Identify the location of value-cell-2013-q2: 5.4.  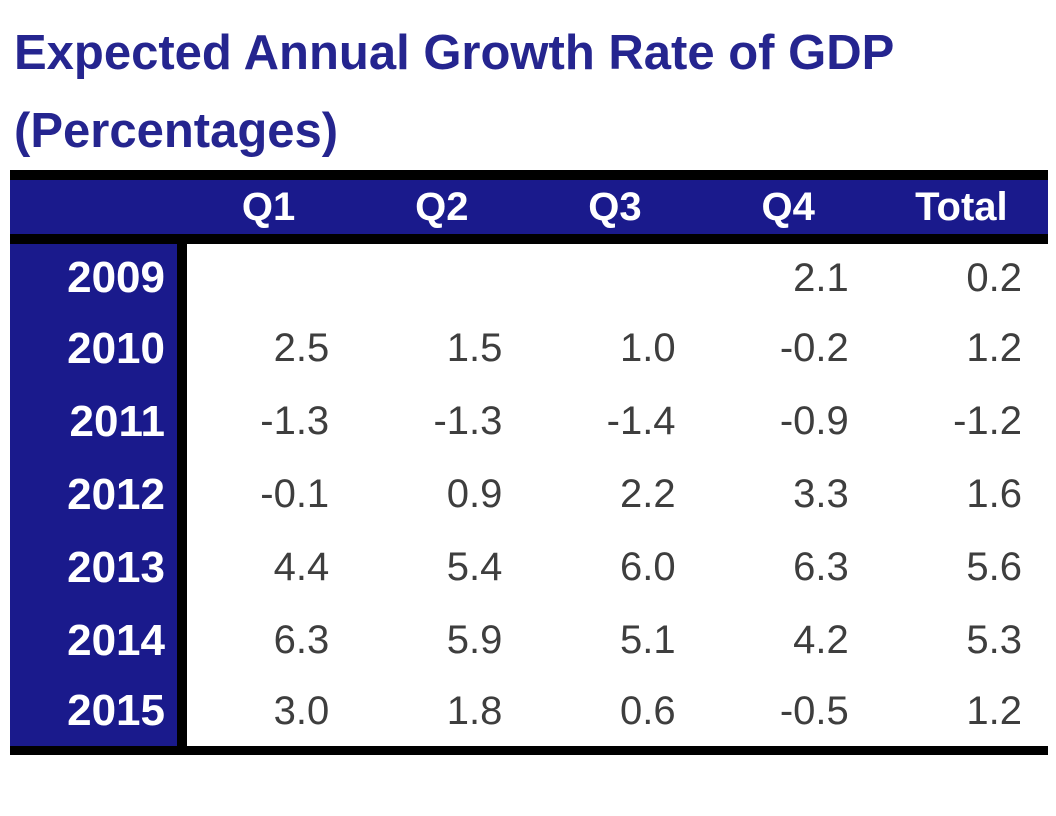
(442, 567).